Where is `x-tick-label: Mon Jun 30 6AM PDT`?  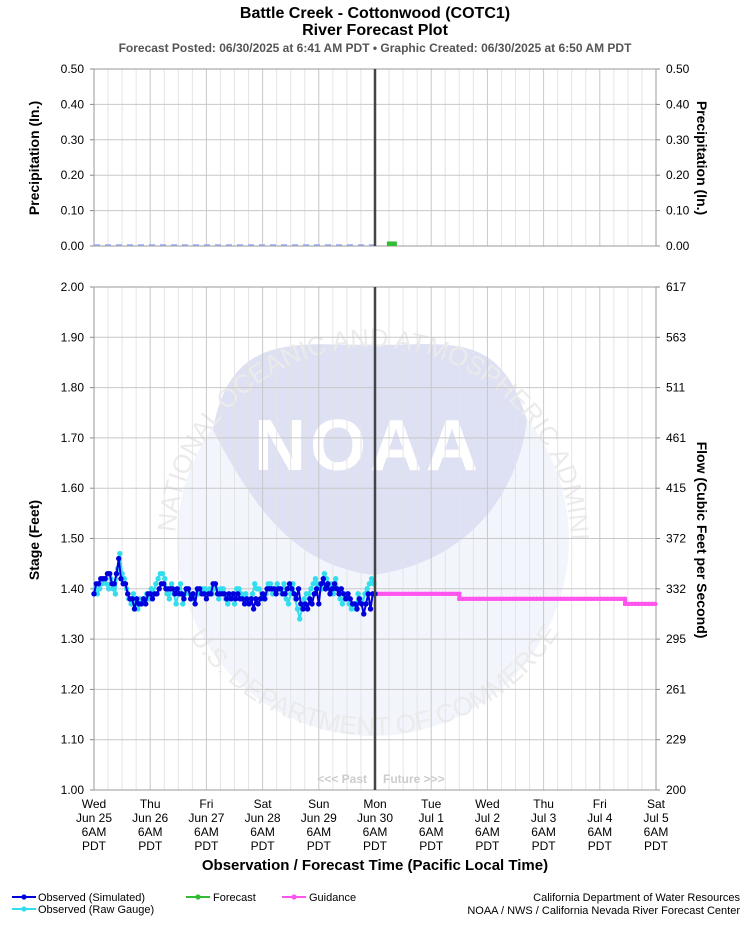
x-tick-label: Mon Jun 30 6AM PDT is located at coordinates (375, 825).